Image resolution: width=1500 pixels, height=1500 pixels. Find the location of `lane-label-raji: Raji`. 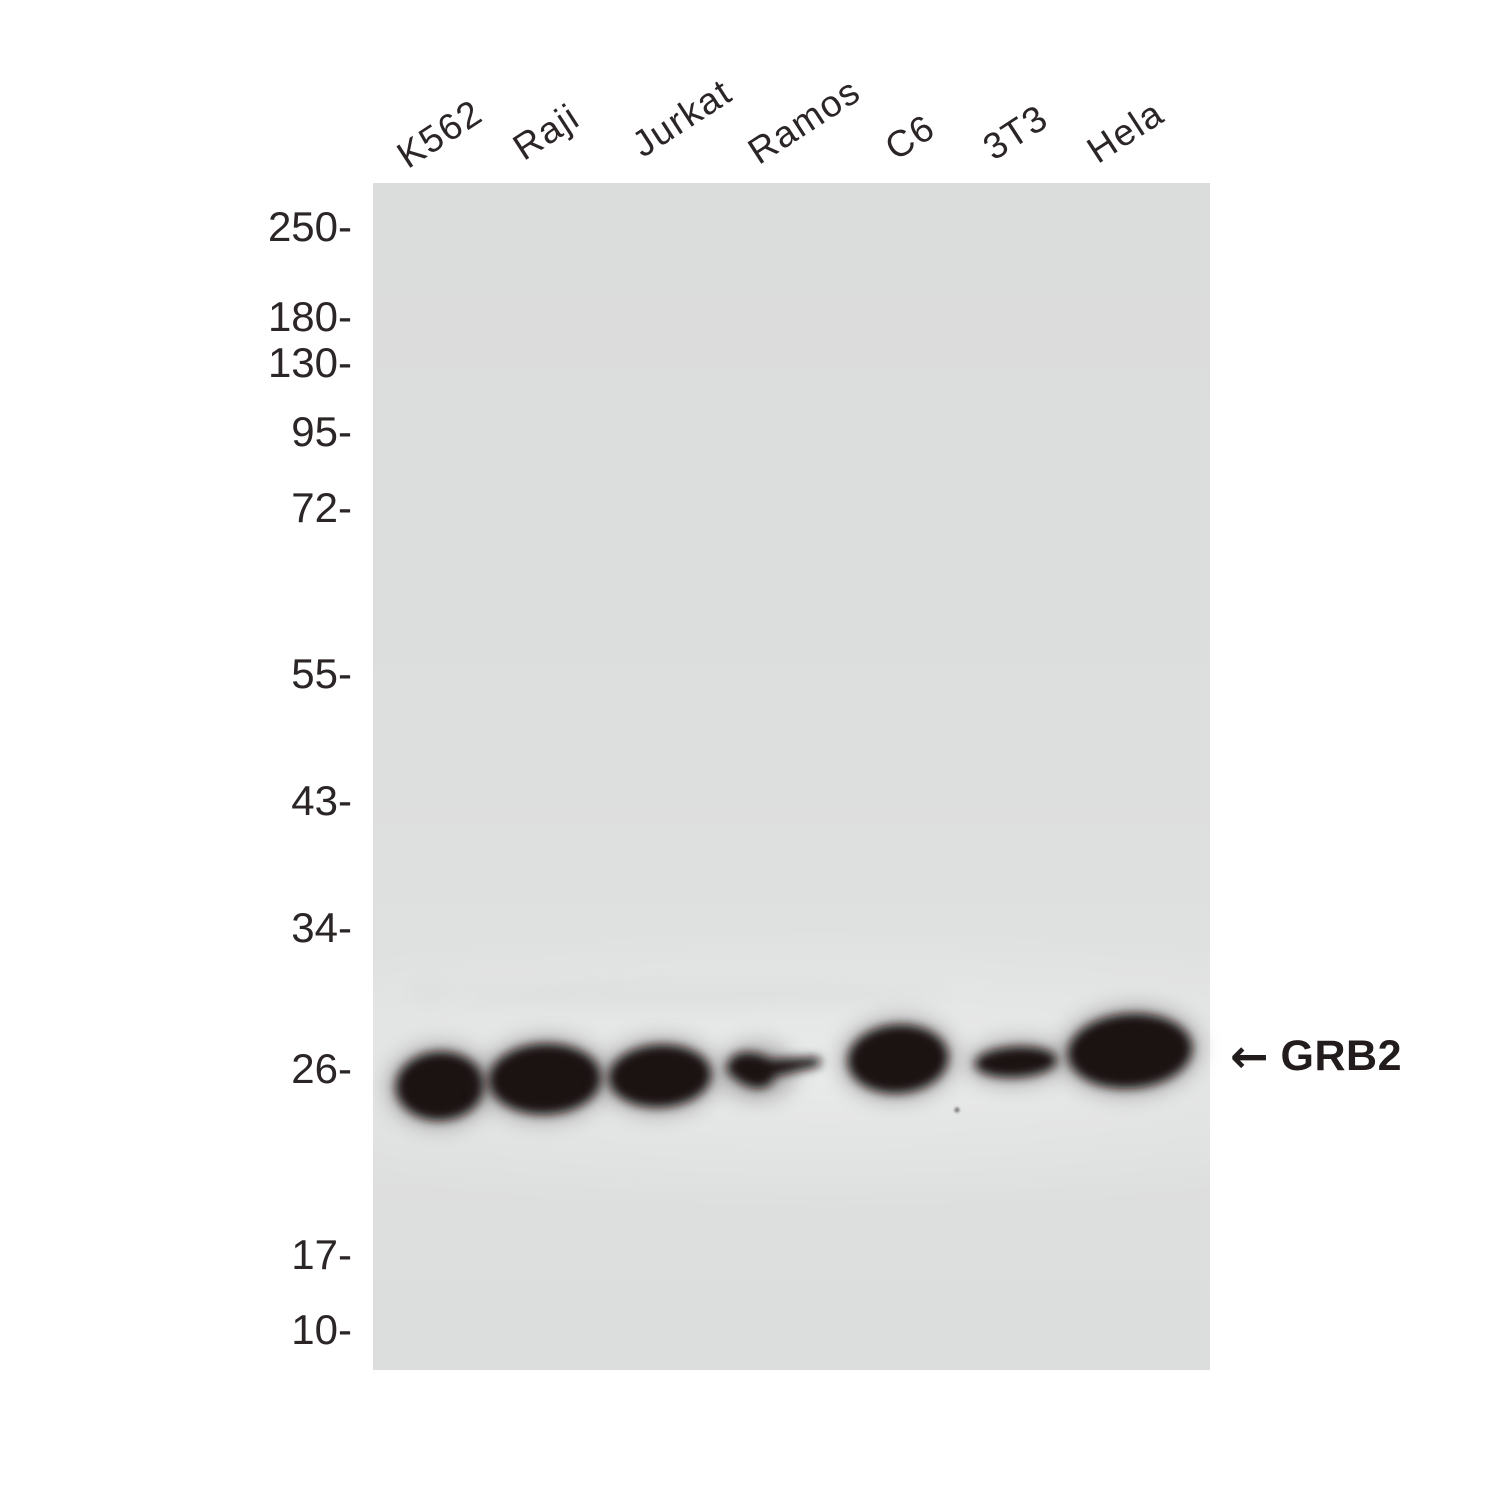

lane-label-raji: Raji is located at coordinates (546, 132).